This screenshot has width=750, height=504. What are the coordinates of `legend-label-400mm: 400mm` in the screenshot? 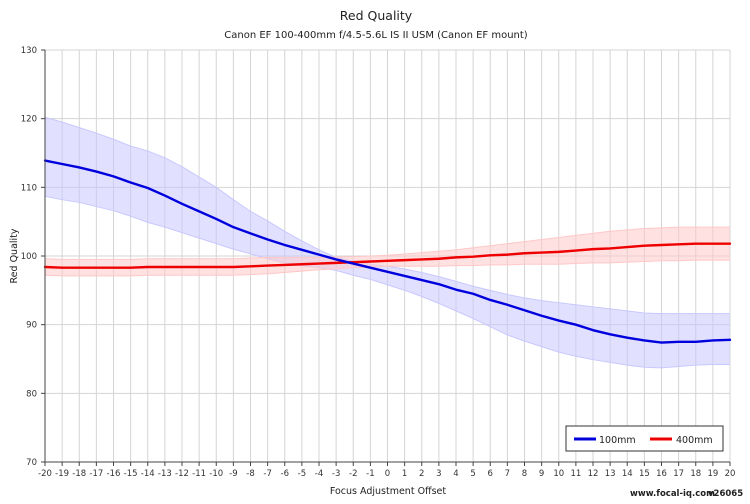 It's located at (694, 440).